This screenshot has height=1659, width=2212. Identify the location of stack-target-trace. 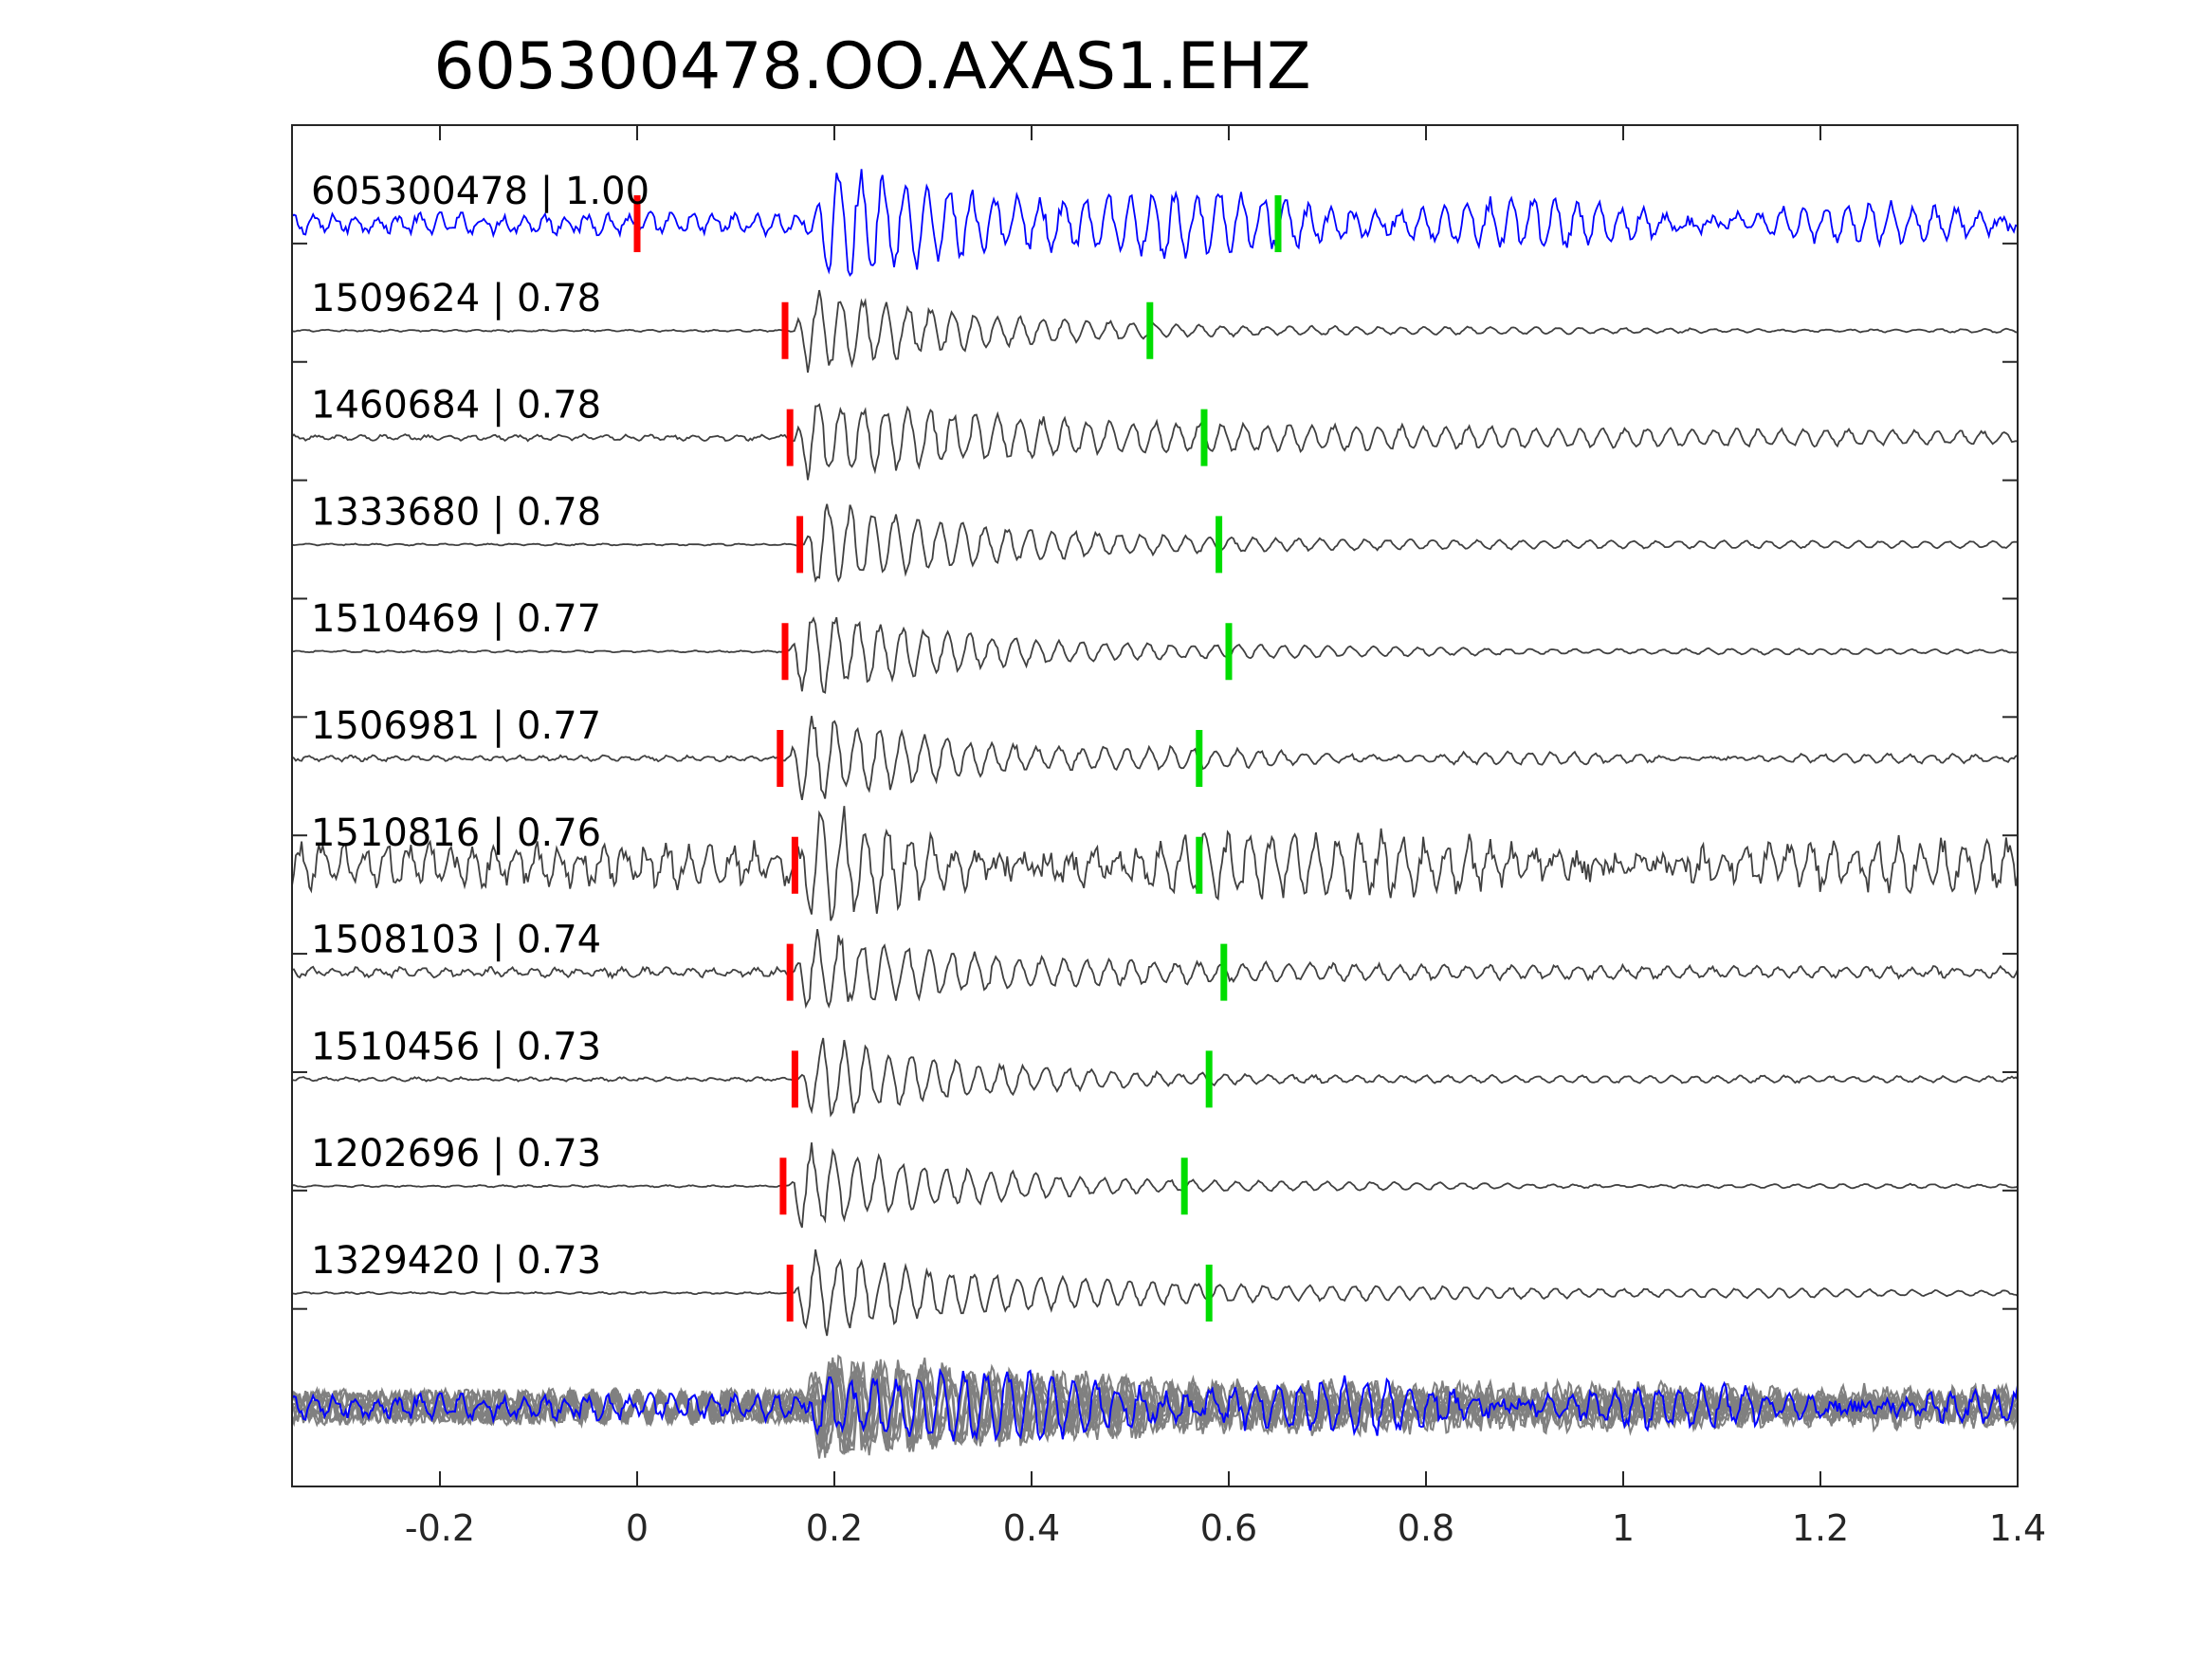
(1155, 1405).